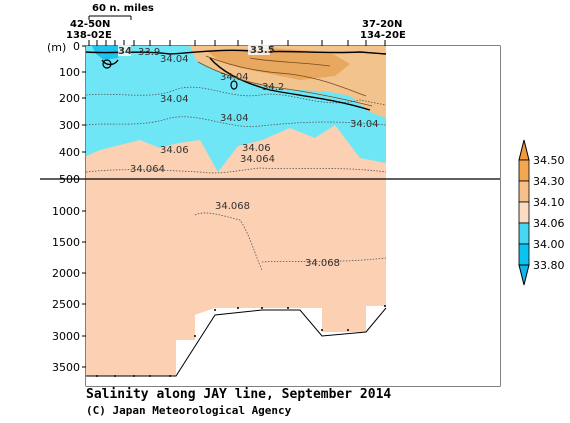  Describe the element at coordinates (541, 212) in the screenshot. I see `colorbar: 34.50 34.30 34.10 34.06 34.00 33.80` at that location.